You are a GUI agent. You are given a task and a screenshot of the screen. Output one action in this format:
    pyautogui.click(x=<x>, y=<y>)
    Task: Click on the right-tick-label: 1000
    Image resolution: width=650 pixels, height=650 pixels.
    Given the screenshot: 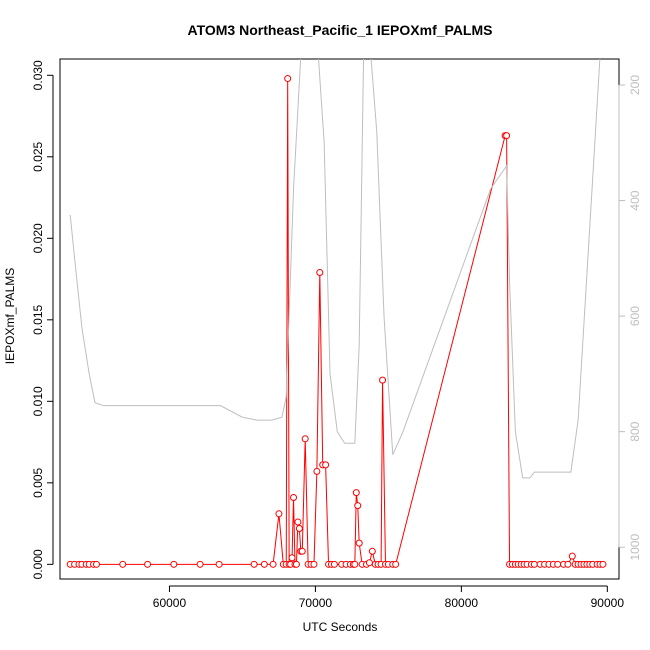 What is the action you would take?
    pyautogui.click(x=635, y=547)
    